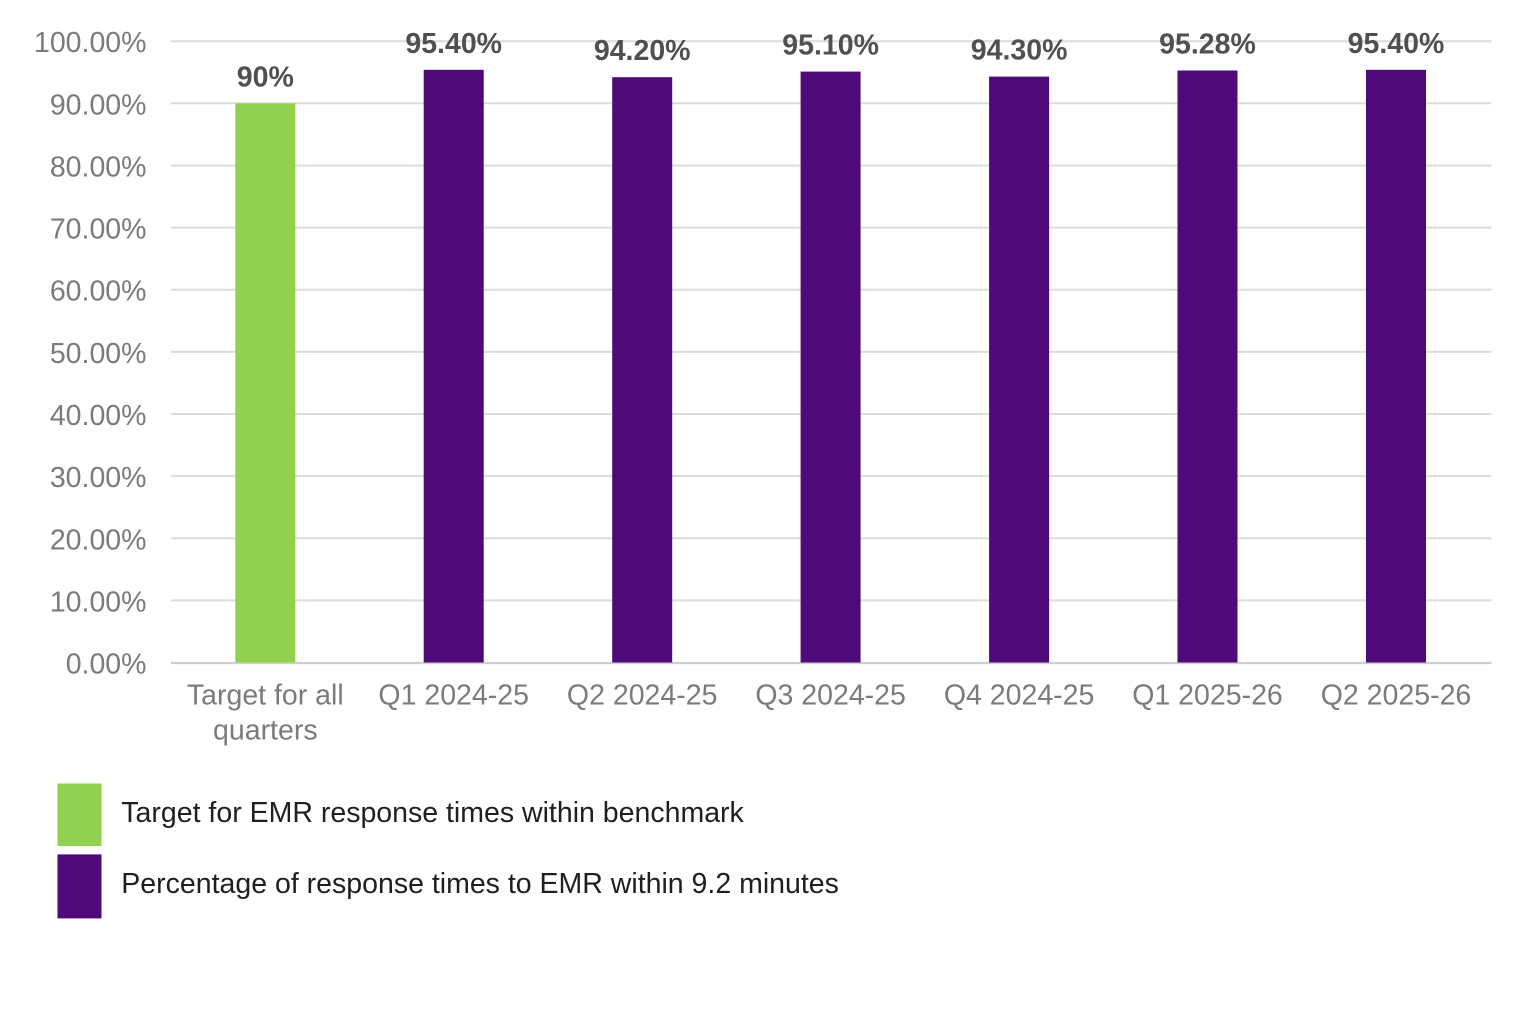 This screenshot has width=1536, height=1013. I want to click on svg-text: 0.00%, so click(106, 665).